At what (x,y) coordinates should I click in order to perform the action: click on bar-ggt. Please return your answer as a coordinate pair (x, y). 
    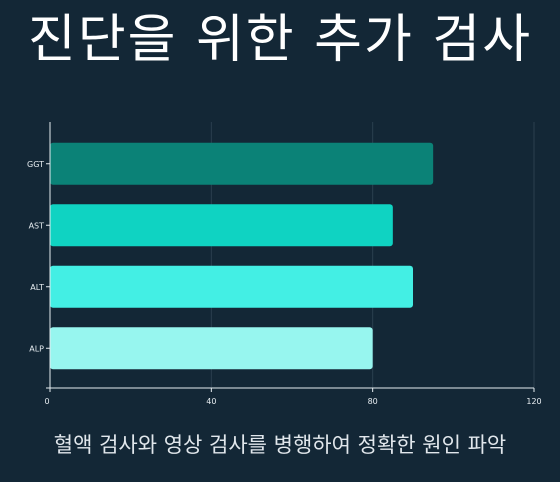
    Looking at the image, I should click on (242, 163).